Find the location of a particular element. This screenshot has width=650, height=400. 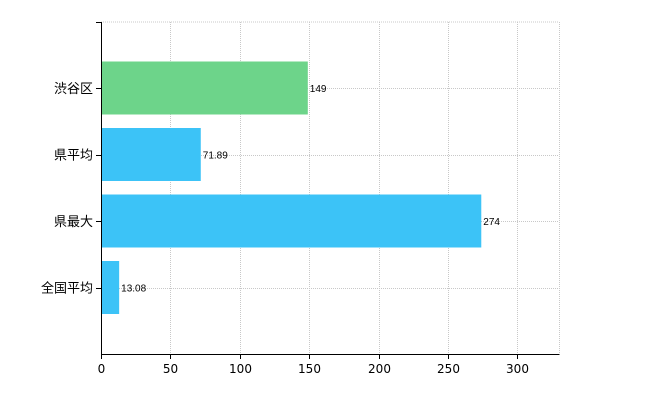

x-tick-label: 250 is located at coordinates (448, 369).